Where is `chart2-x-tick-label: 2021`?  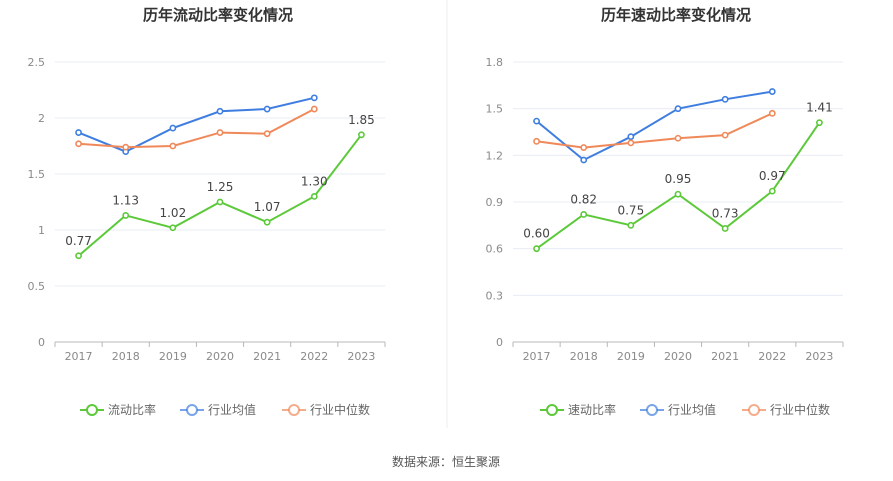 chart2-x-tick-label: 2021 is located at coordinates (725, 356).